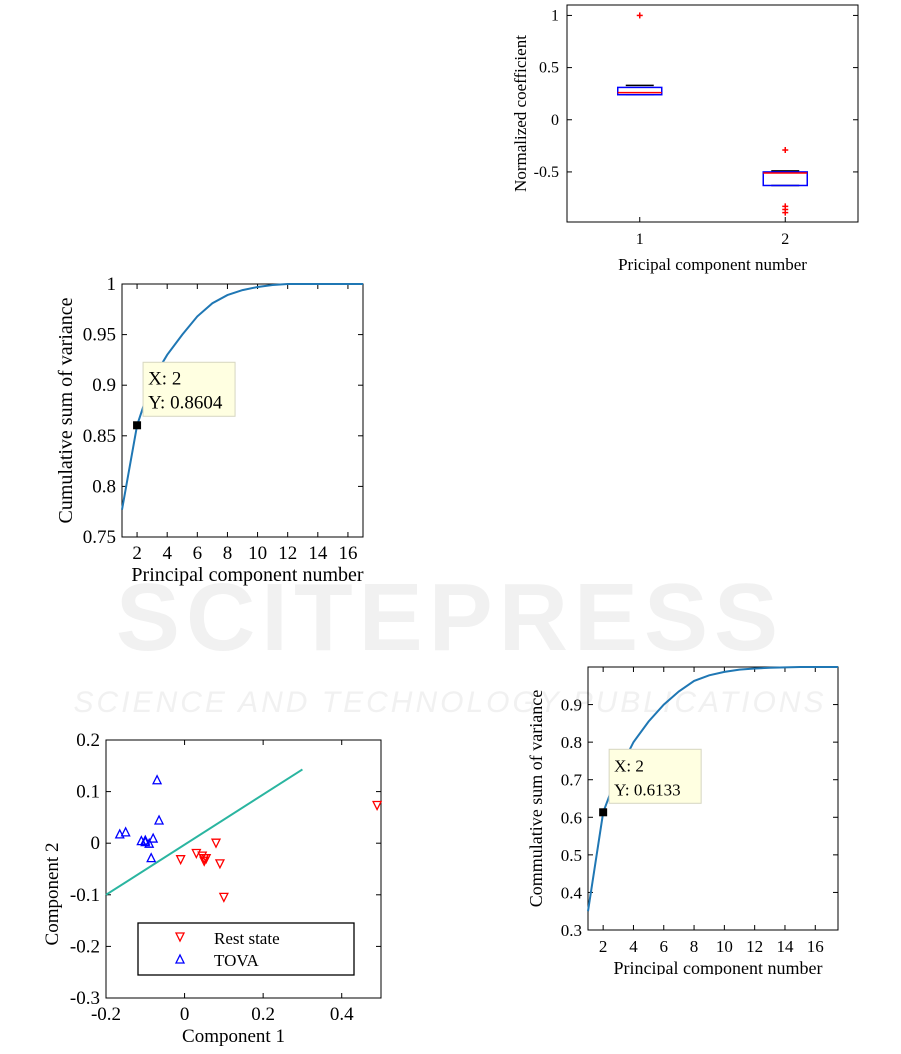 This screenshot has height=1054, width=901. What do you see at coordinates (712, 789) in the screenshot?
I see `cumulative-variance-line` at bounding box center [712, 789].